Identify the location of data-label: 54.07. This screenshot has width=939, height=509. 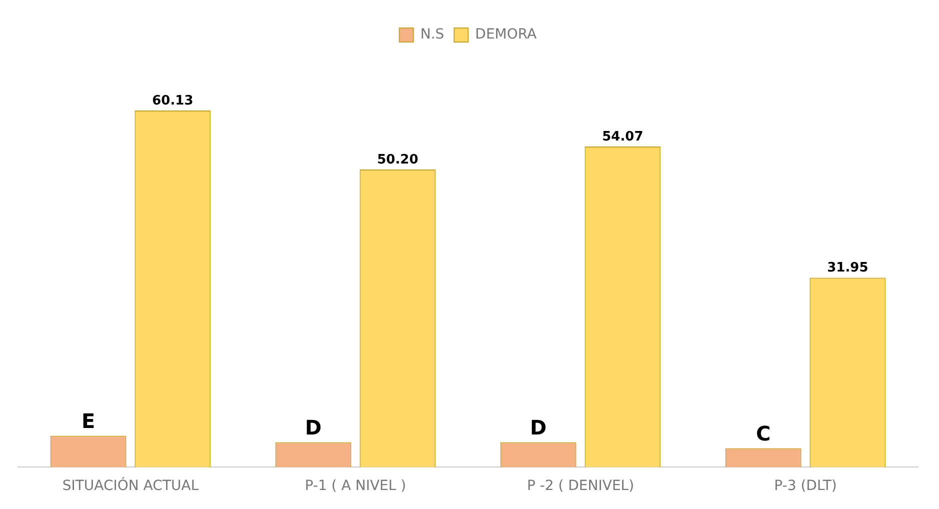
(623, 136).